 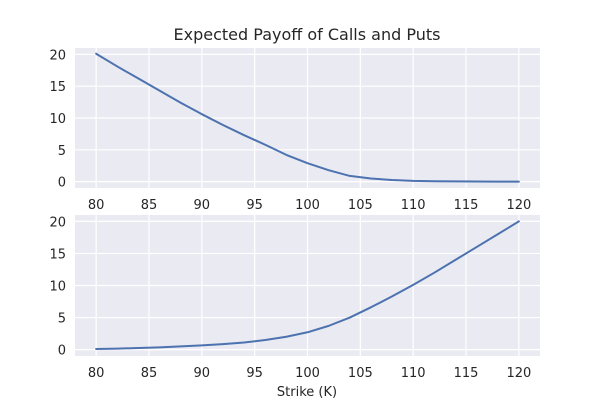 I want to click on call-x-tick-label: 85, so click(x=149, y=205).